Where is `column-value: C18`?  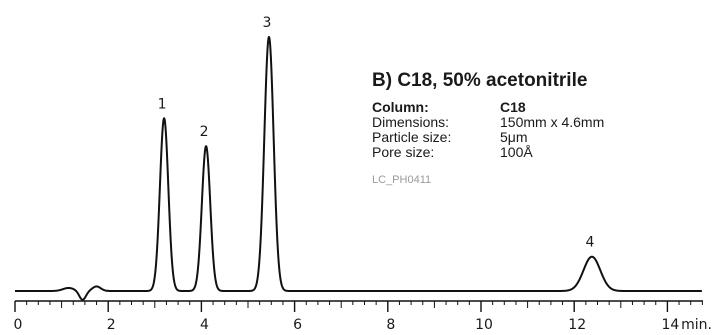 column-value: C18 is located at coordinates (513, 107).